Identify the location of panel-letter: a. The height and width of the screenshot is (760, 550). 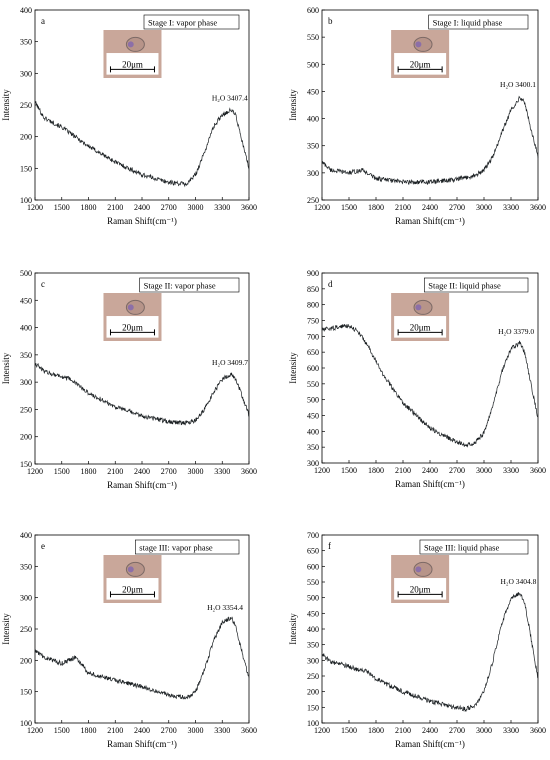
(43, 21).